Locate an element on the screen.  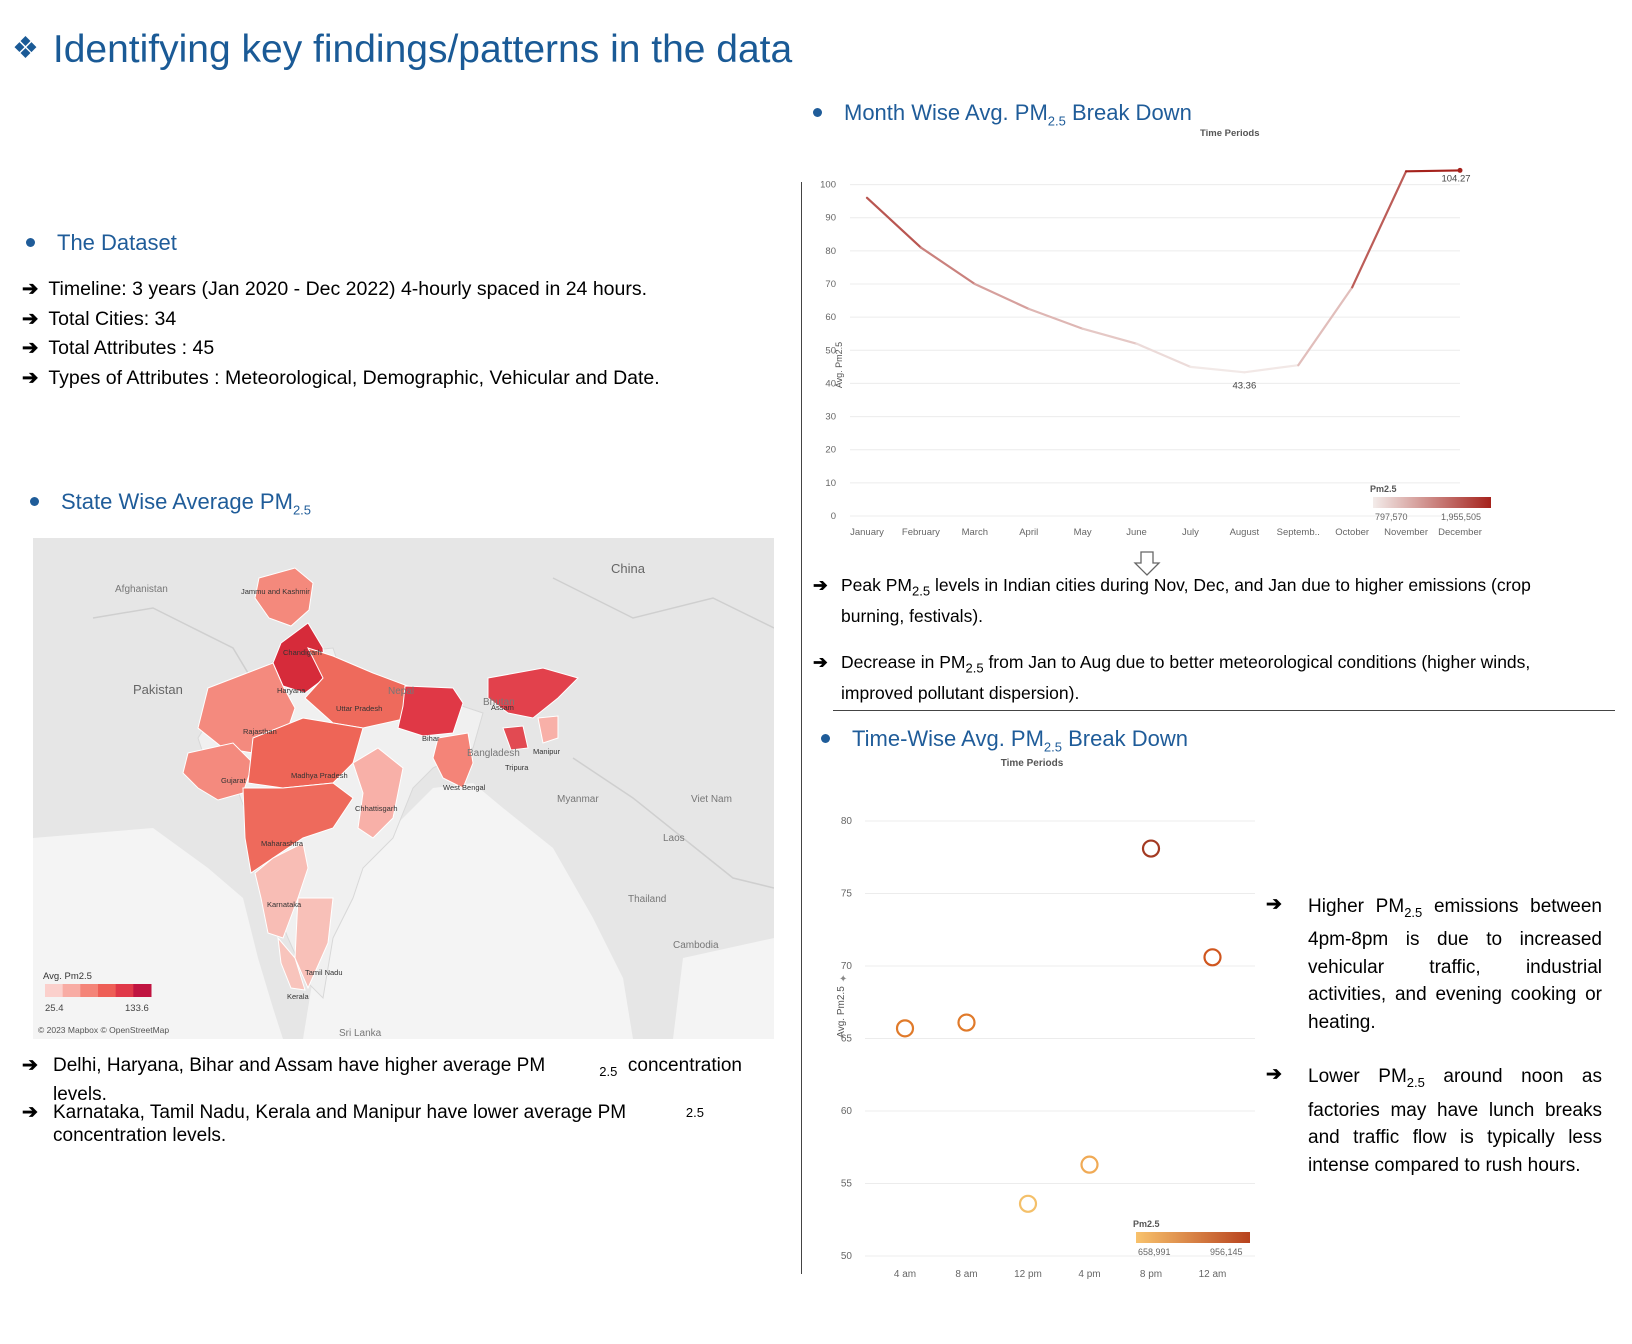
month-note-cont: burning, festivals). is located at coordinates (912, 615).